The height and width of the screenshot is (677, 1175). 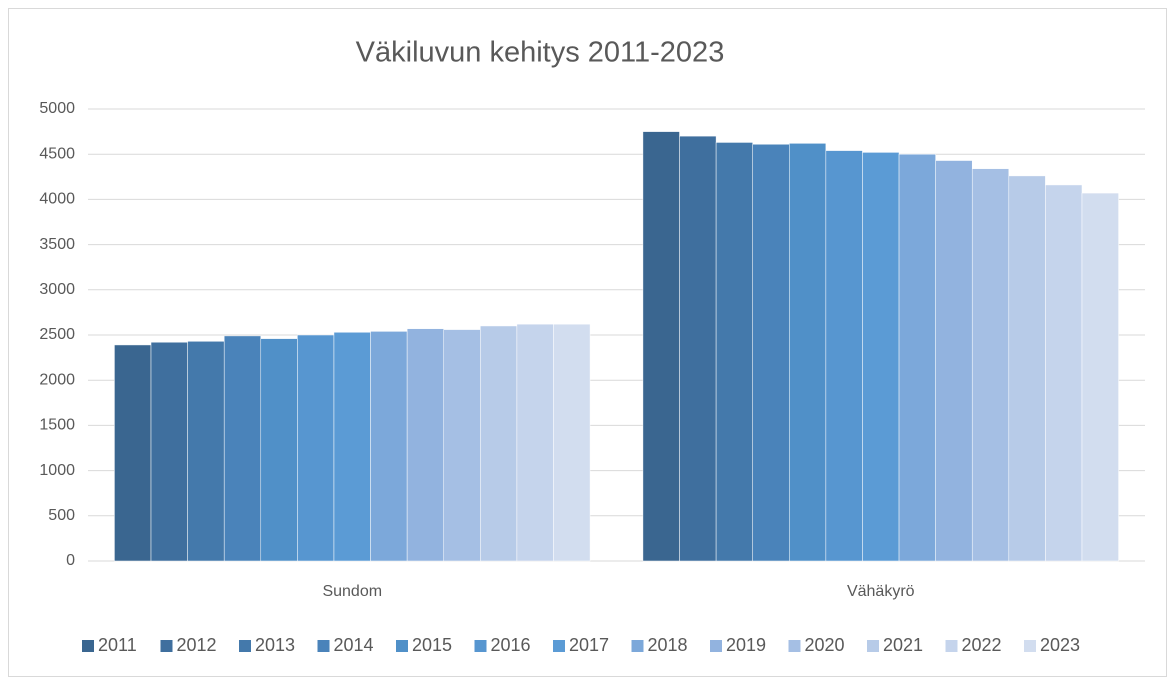 I want to click on y-tick-label: 3500, so click(x=57, y=244).